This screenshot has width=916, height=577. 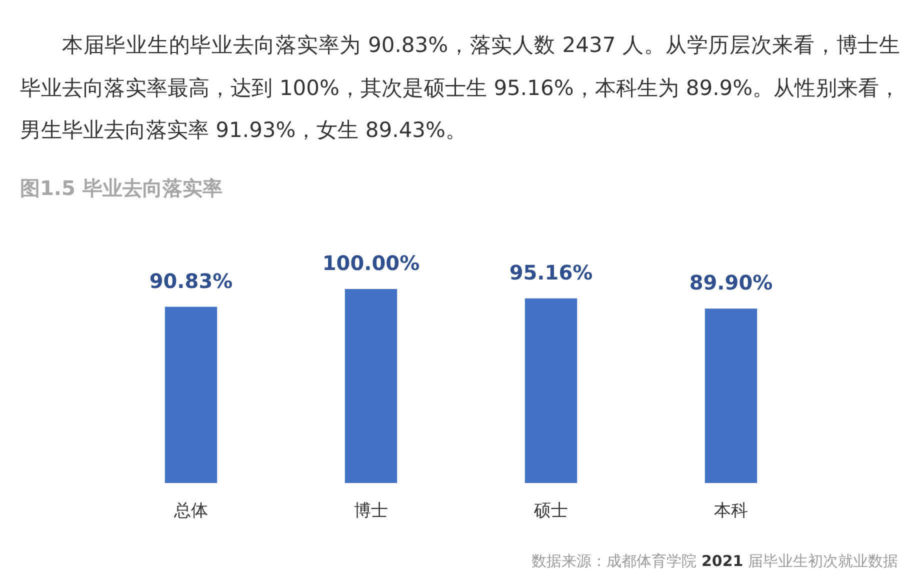 I want to click on data-label: 95.16%, so click(x=551, y=272).